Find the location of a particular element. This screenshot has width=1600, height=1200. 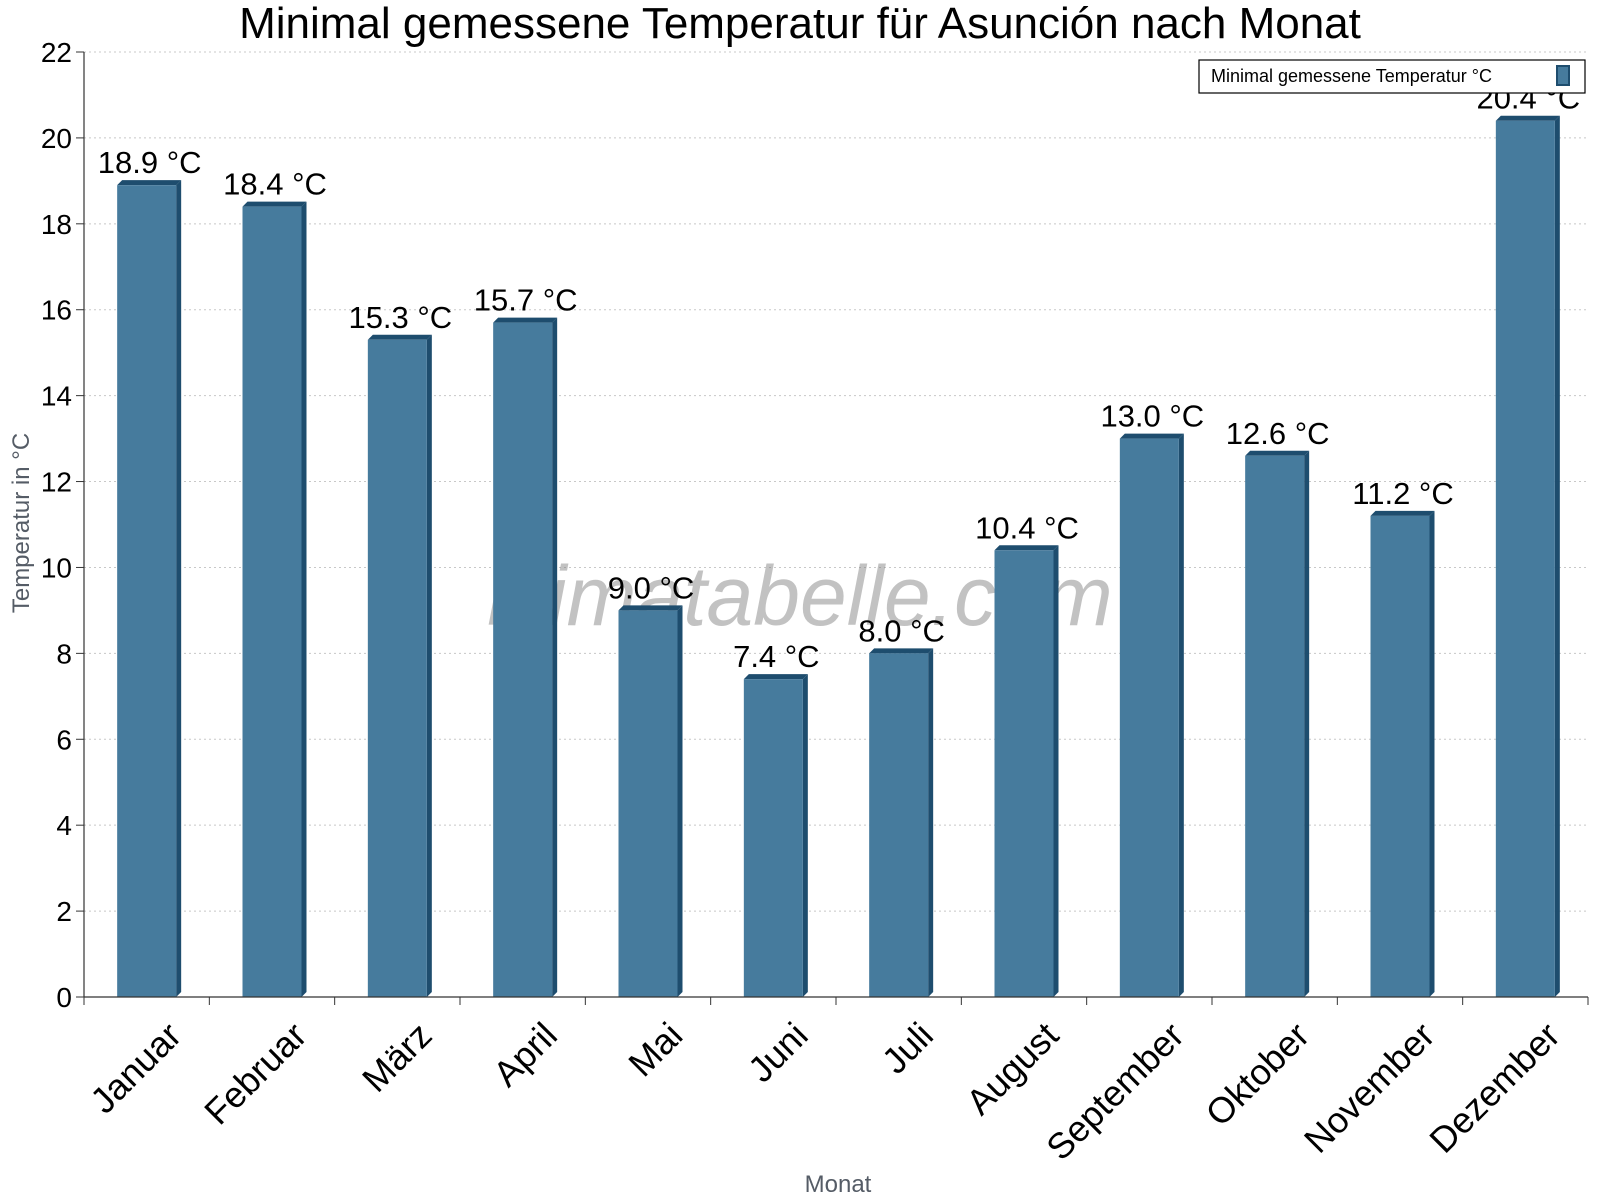

y-tick-label: 4 is located at coordinates (64, 825).